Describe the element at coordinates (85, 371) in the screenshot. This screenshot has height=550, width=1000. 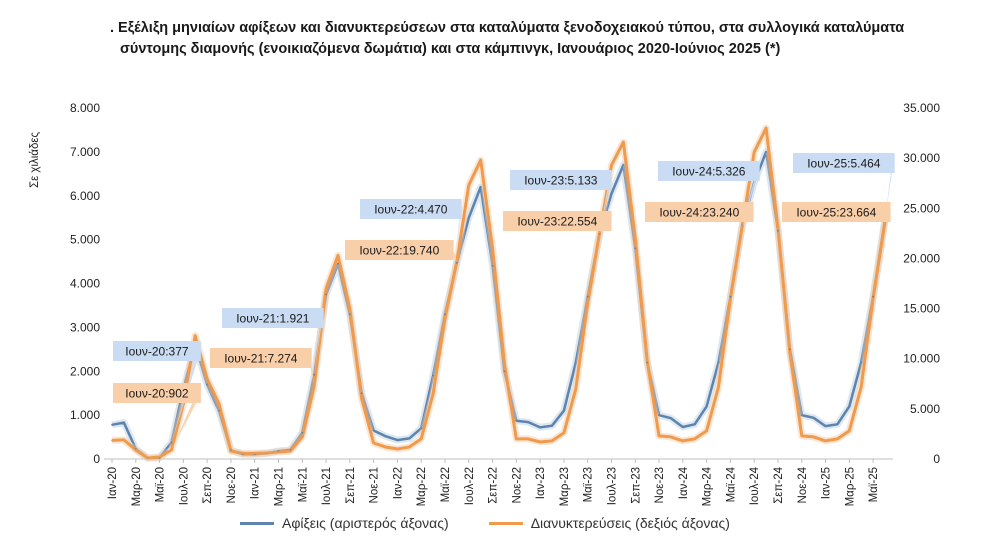
I see `y-left-tick-label: 2.000` at that location.